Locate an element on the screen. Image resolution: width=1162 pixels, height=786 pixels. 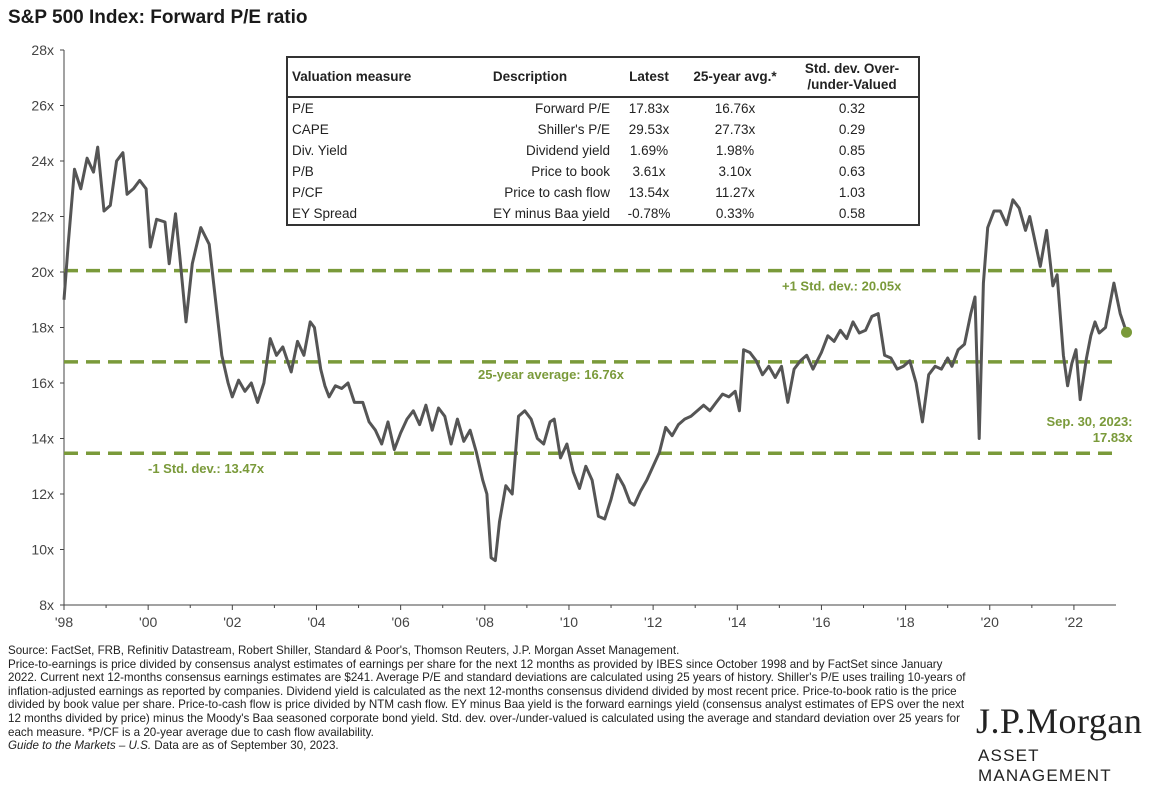
reference-line-label: 25-year average: 16.76x is located at coordinates (551, 374).